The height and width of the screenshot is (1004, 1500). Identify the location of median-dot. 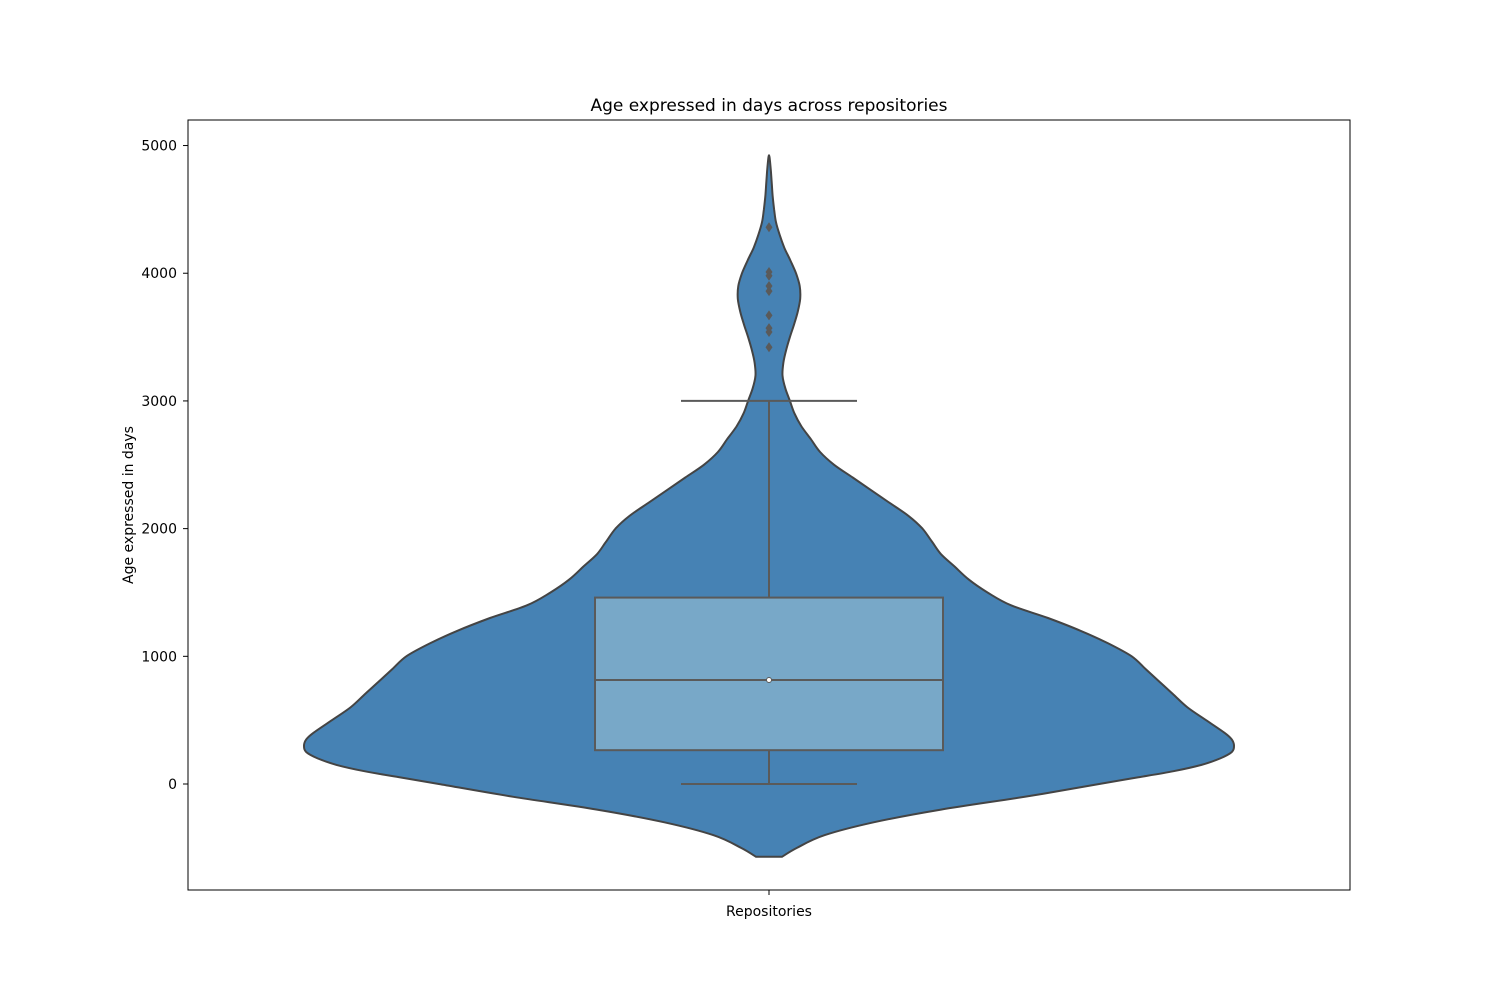
(769, 679).